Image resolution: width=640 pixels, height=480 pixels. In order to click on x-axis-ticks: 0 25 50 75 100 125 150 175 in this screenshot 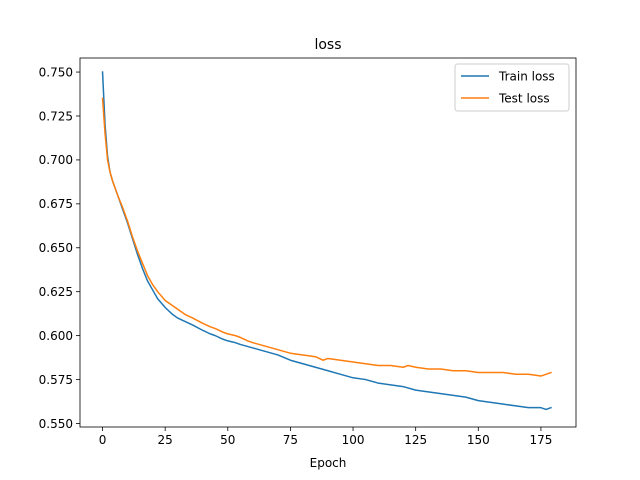, I will do `click(325, 437)`.